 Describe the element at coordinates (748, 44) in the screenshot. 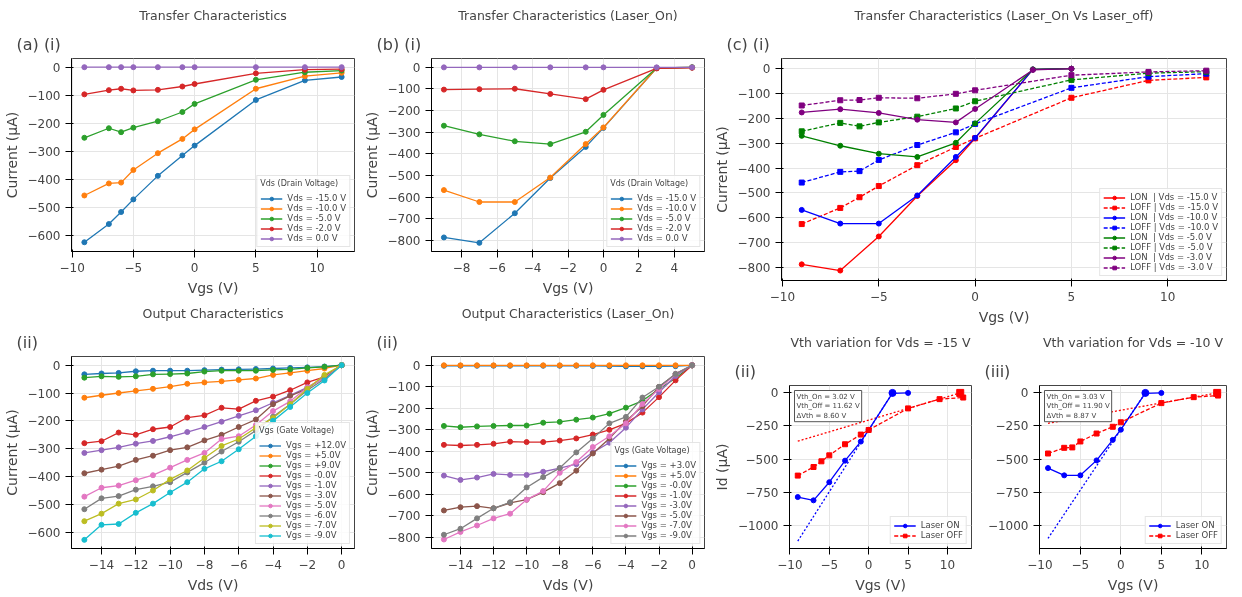

I see `text: (c) (i)` at that location.